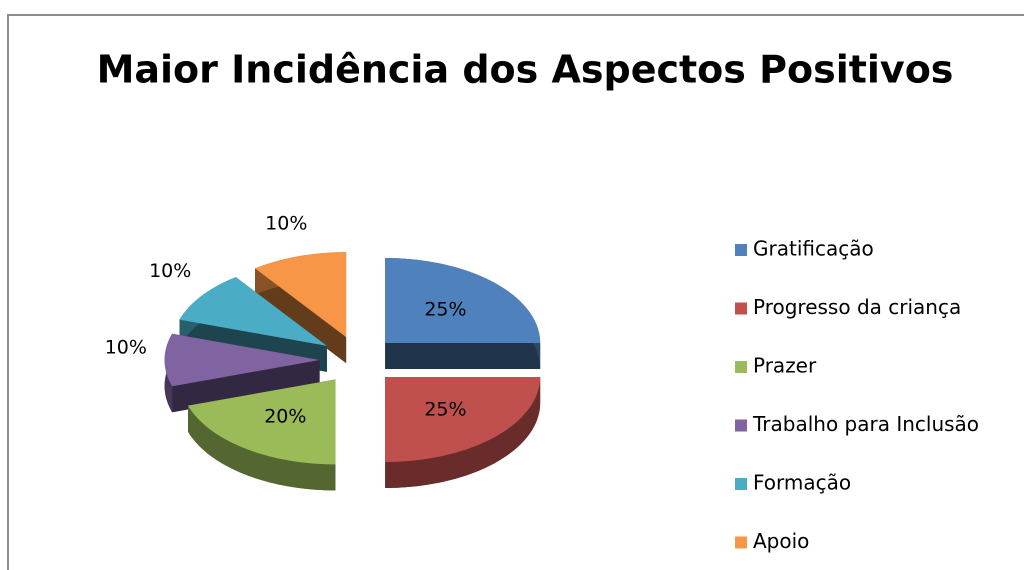 Image resolution: width=1024 pixels, height=570 pixels. What do you see at coordinates (525, 70) in the screenshot?
I see `chart-title: Maior Incidência dos Aspectos Positivos` at bounding box center [525, 70].